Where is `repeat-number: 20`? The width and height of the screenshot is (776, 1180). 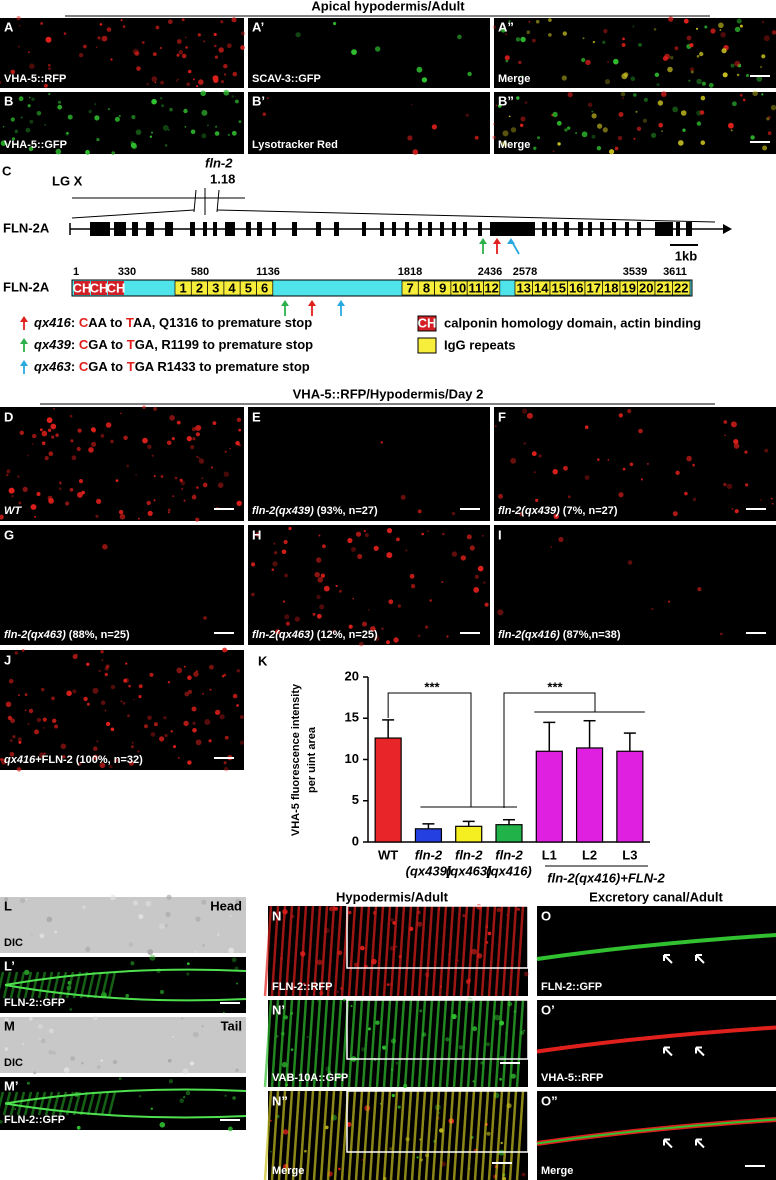
repeat-number: 20 is located at coordinates (646, 287).